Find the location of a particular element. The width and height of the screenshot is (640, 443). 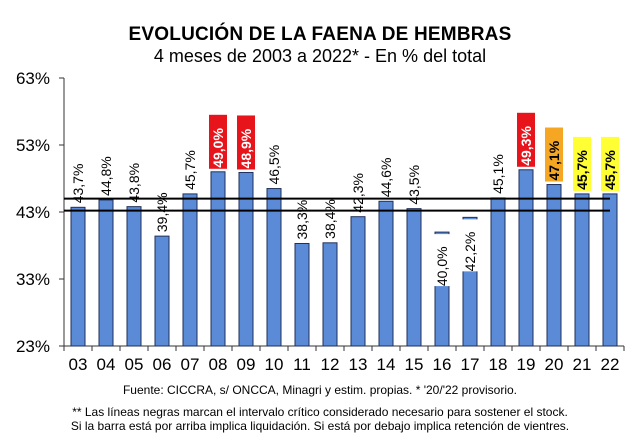

x-tick-label: 05 is located at coordinates (134, 364).